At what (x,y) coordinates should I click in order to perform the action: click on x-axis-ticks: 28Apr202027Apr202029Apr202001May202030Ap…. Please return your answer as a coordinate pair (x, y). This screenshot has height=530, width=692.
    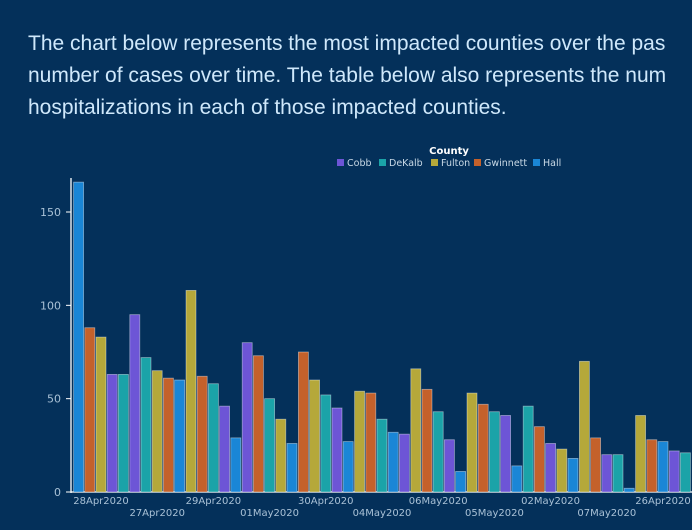
    Looking at the image, I should click on (381, 507).